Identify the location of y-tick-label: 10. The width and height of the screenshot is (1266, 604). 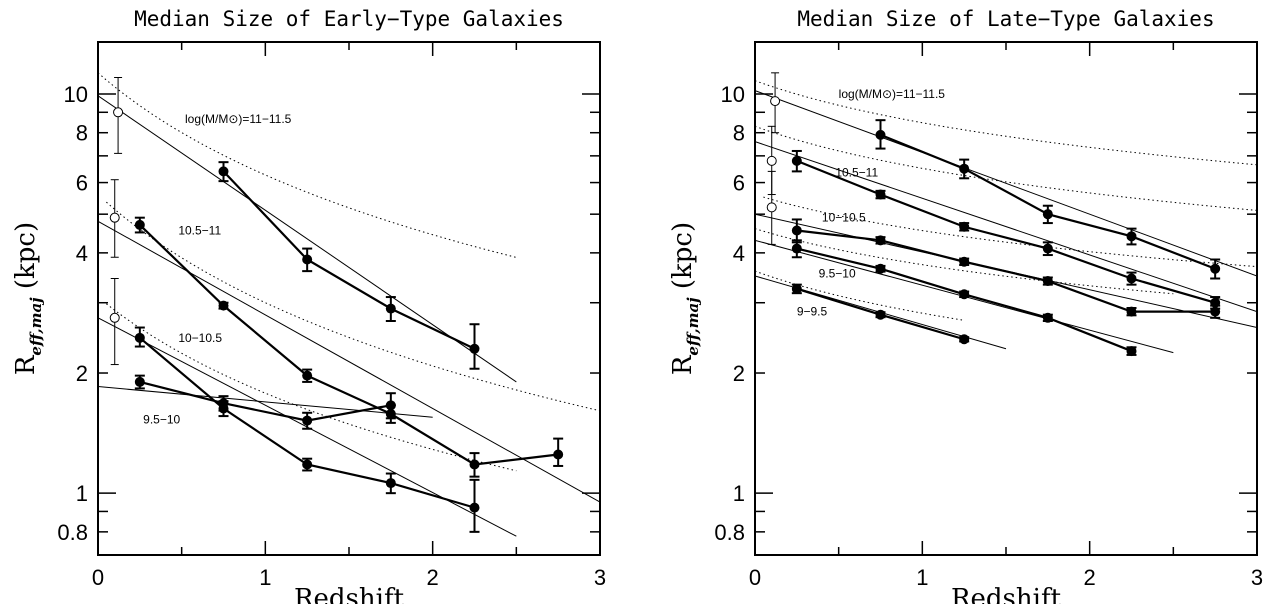
(76, 94).